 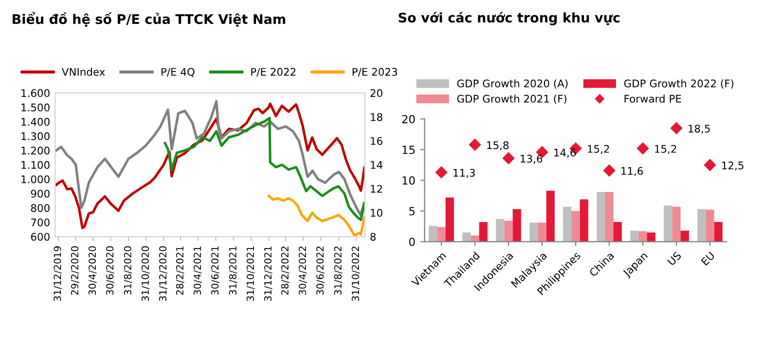 What do you see at coordinates (531, 159) in the screenshot?
I see `data-label: 13,6` at bounding box center [531, 159].